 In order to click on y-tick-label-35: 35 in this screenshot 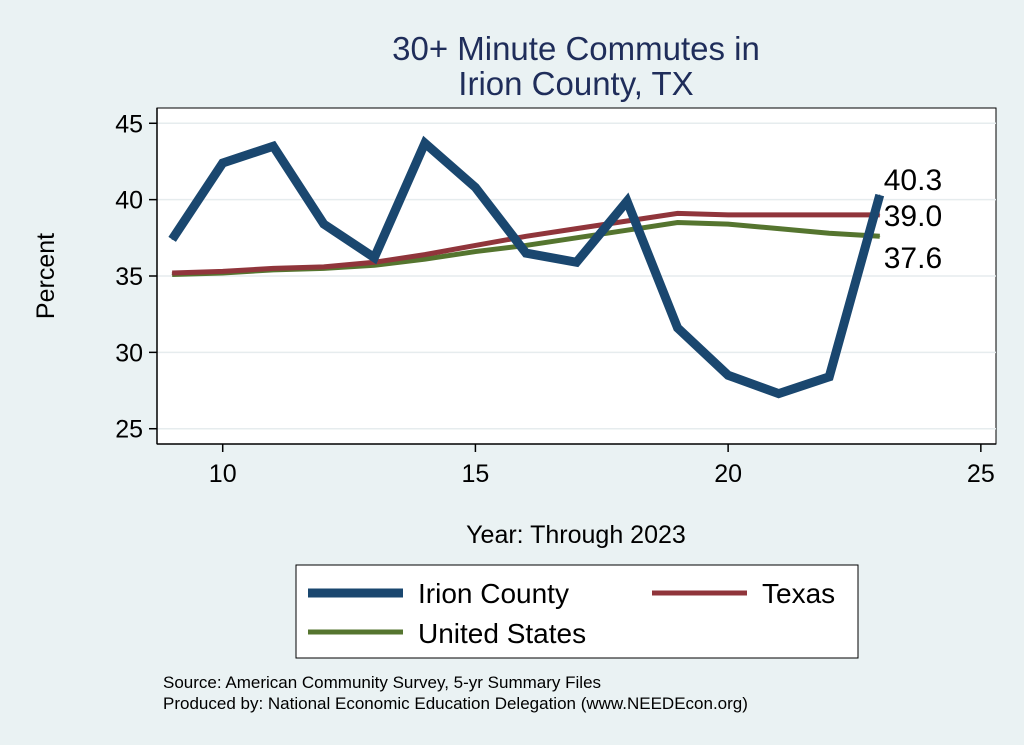, I will do `click(129, 277)`.